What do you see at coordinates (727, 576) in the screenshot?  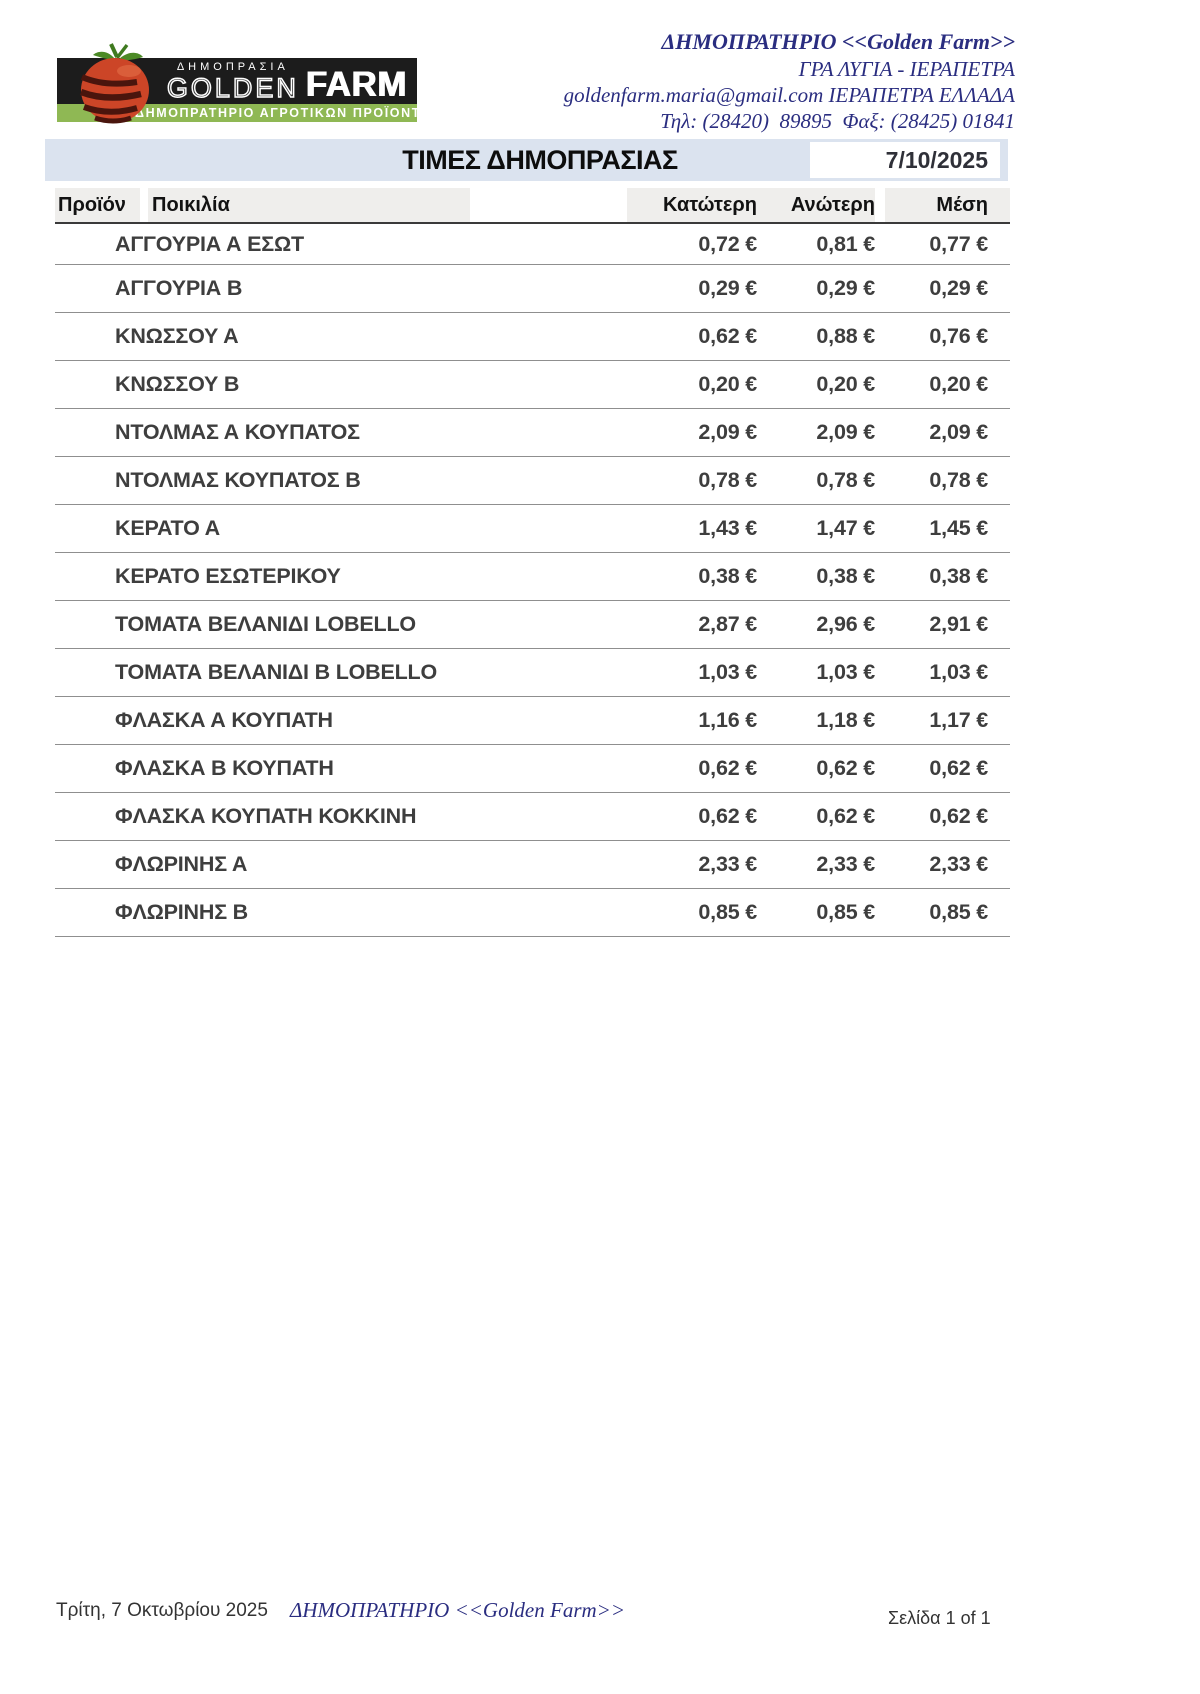 I see `cell-low: 0,38 €` at bounding box center [727, 576].